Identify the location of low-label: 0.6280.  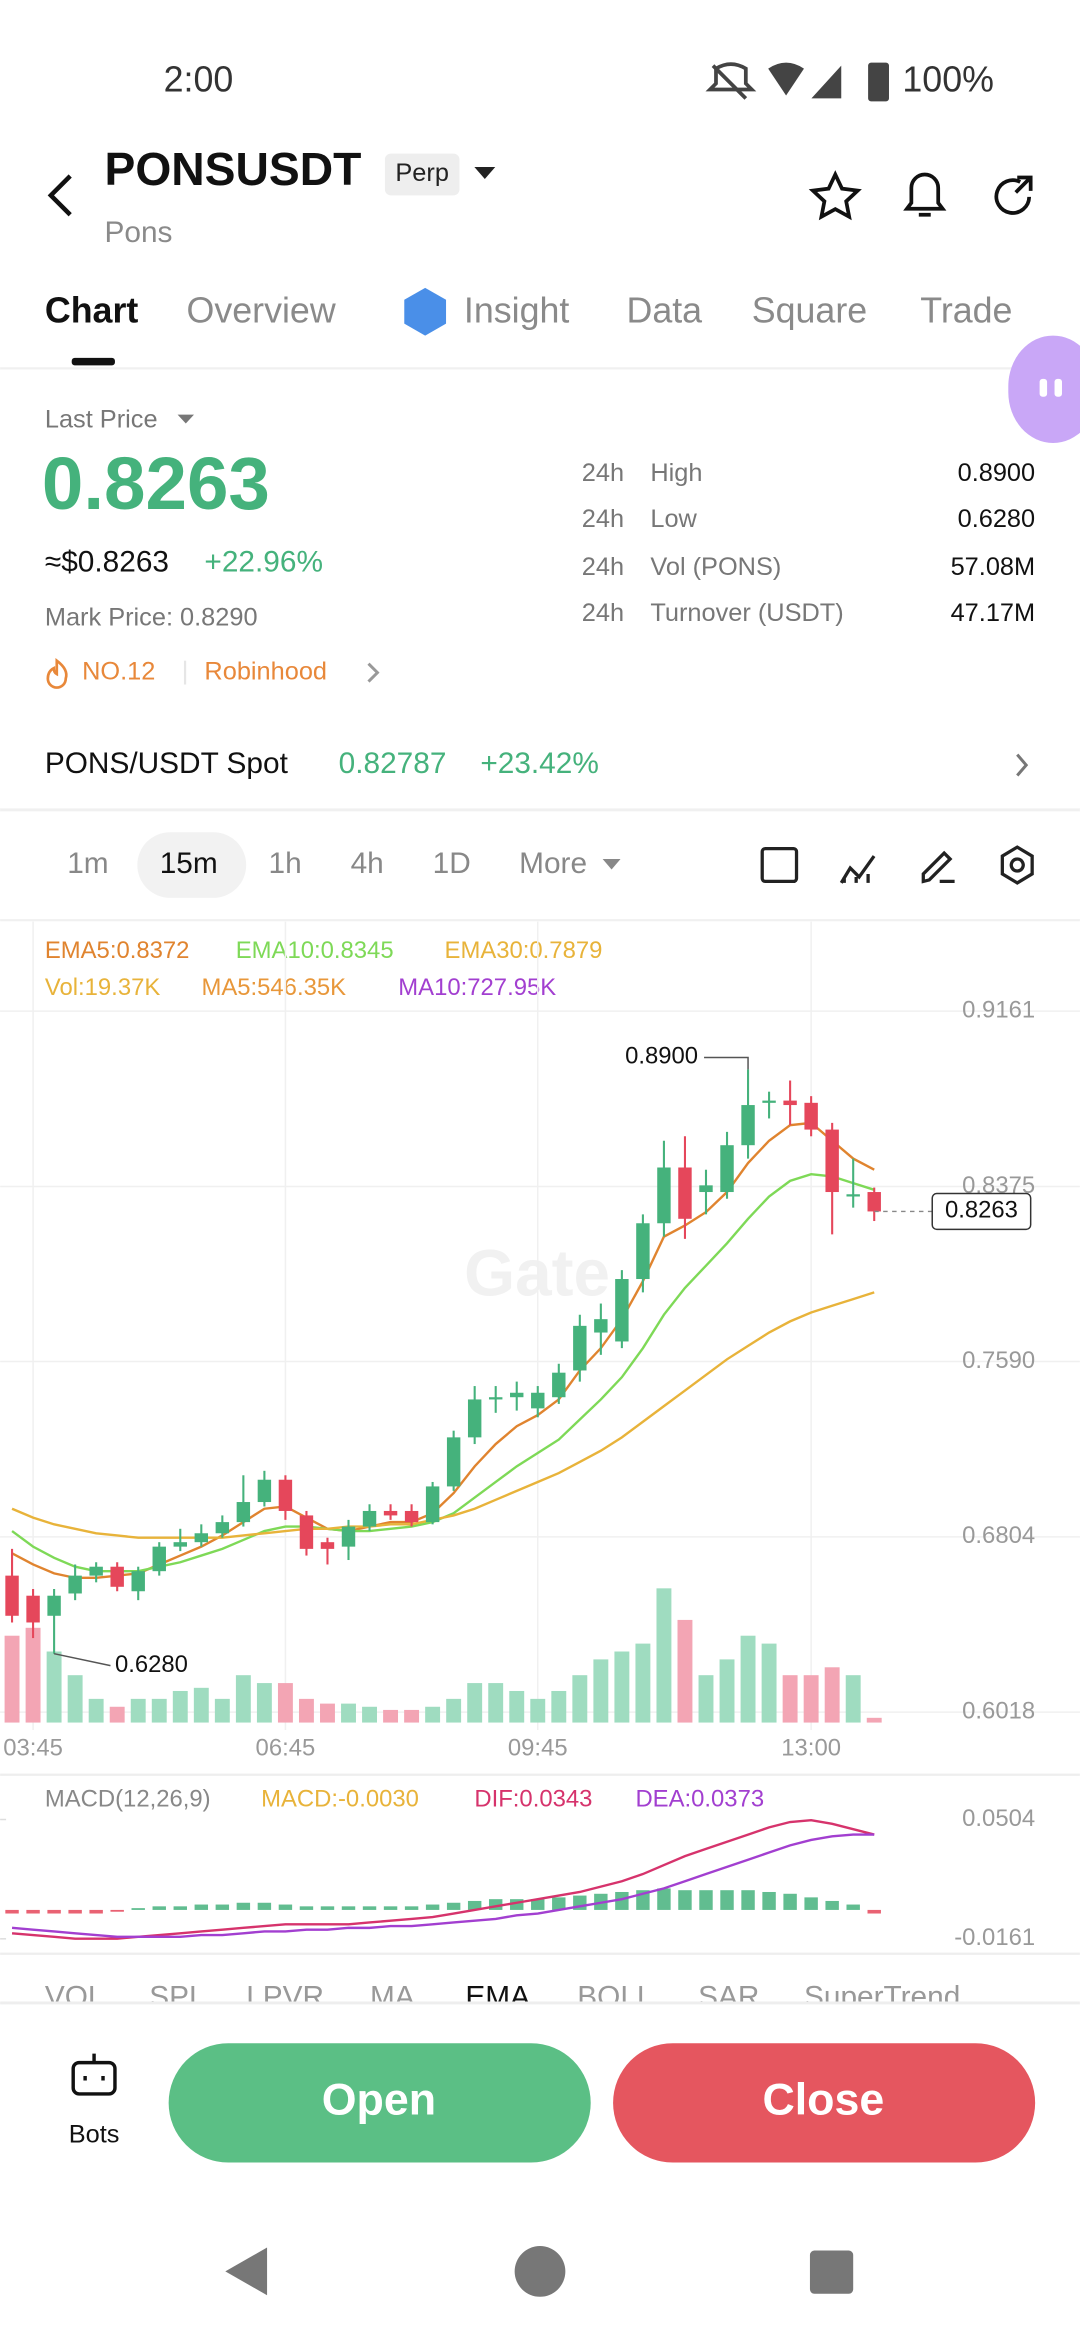
(151, 1664).